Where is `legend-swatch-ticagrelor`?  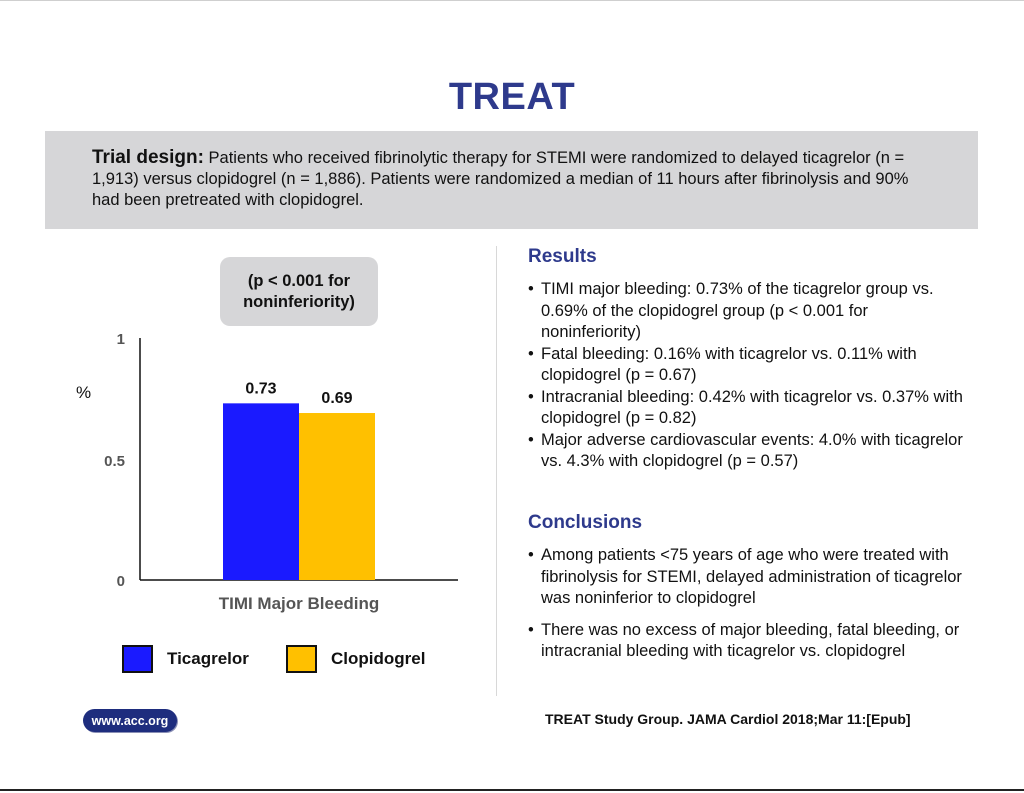
legend-swatch-ticagrelor is located at coordinates (137, 659).